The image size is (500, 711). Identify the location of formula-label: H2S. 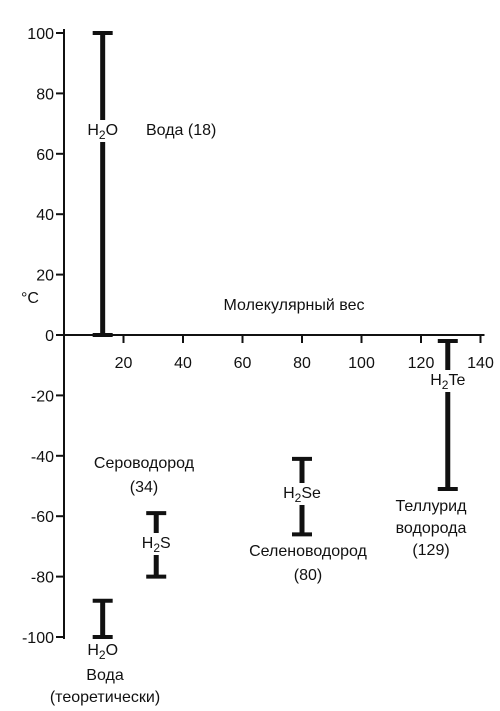
(156, 545).